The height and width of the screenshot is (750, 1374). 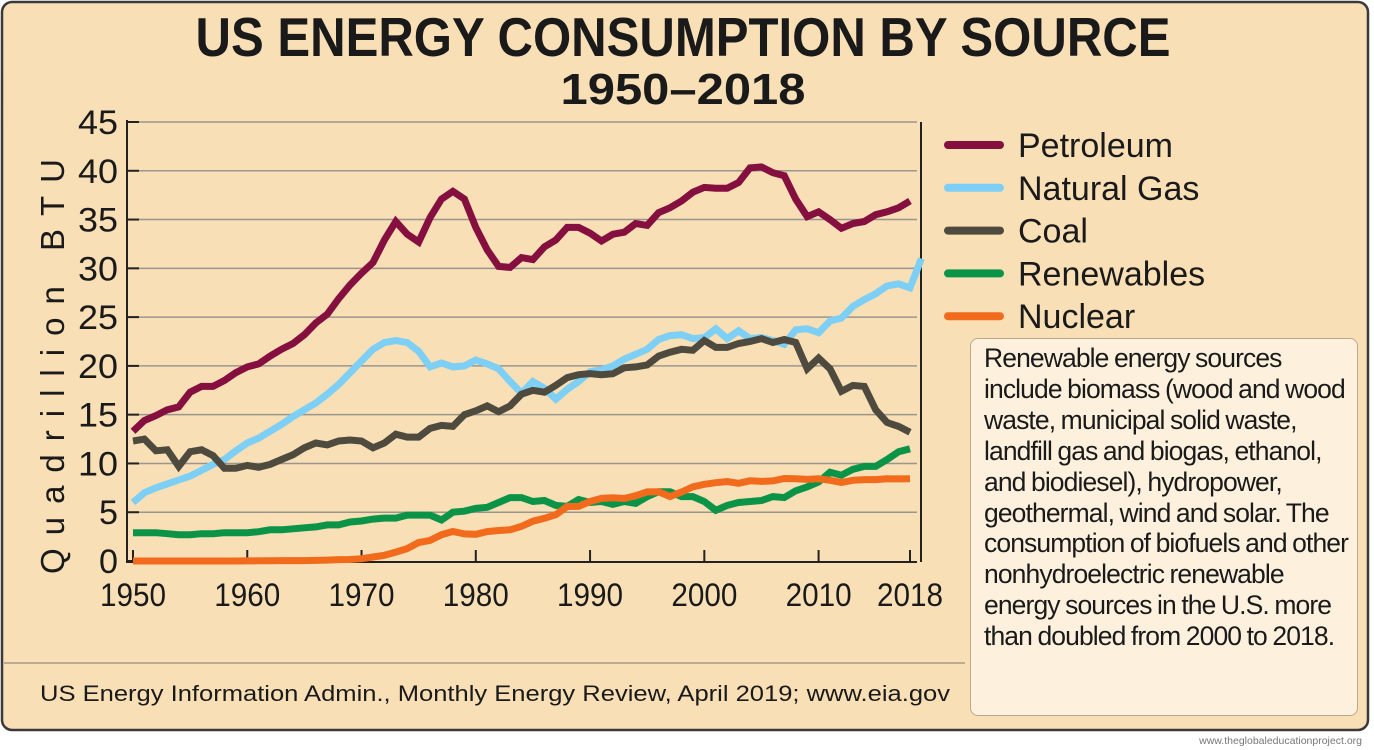 I want to click on legend-item: Natural Gas, so click(x=1071, y=189).